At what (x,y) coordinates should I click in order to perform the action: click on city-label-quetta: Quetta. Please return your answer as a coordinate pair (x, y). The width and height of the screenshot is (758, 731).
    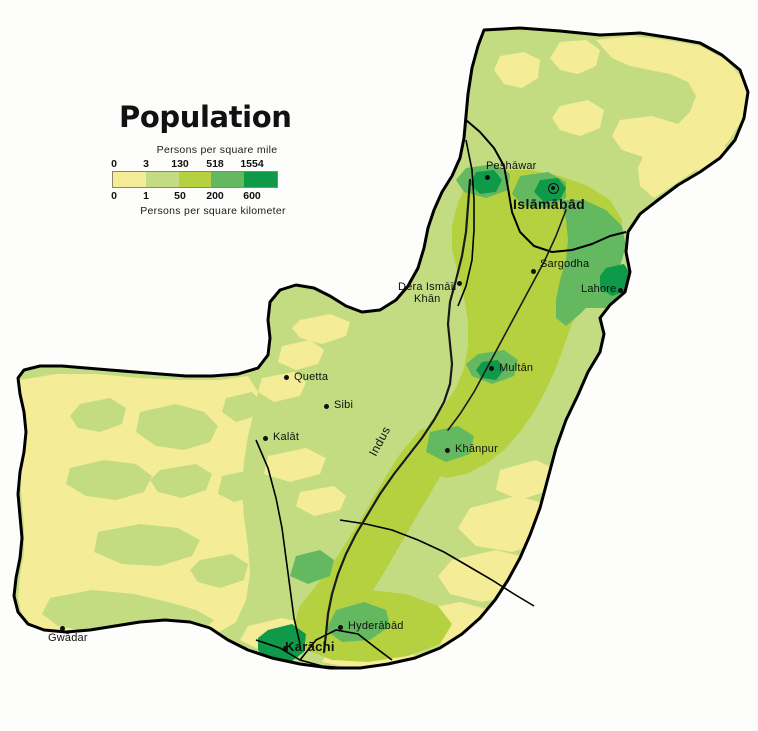
    Looking at the image, I should click on (311, 377).